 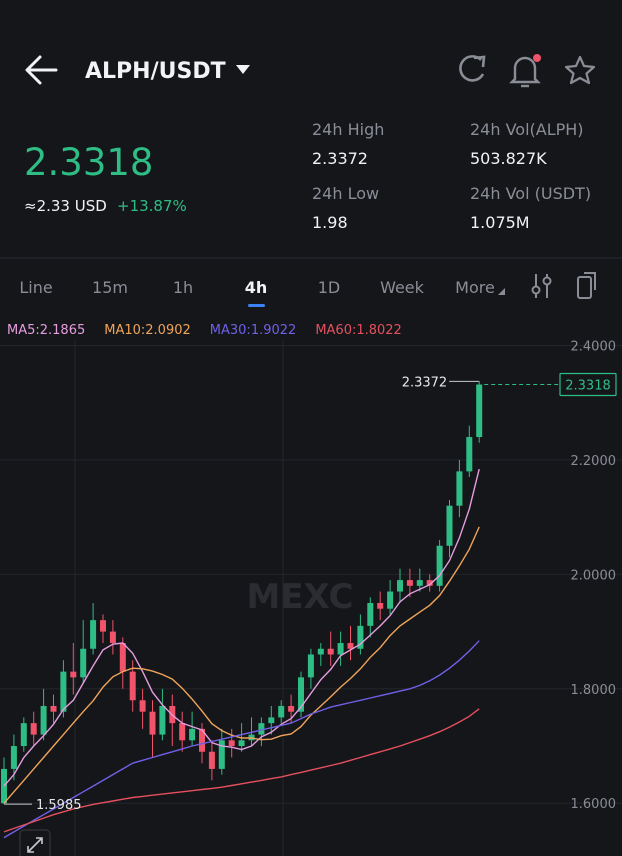 I want to click on last-price: 2.3318, so click(x=88, y=162).